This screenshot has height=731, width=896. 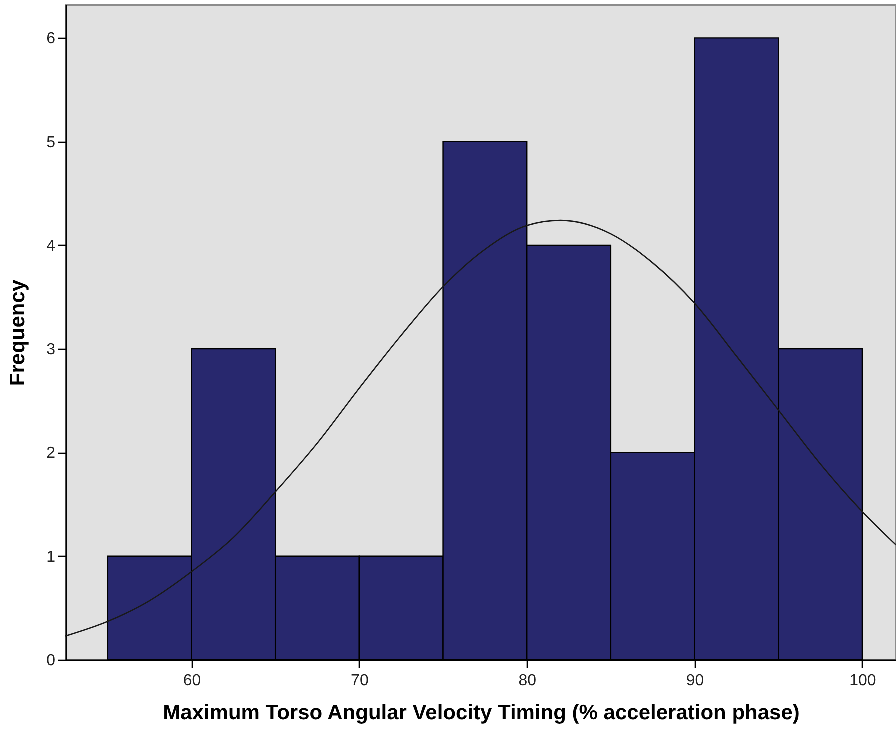 I want to click on y-axis-title: Frequency, so click(x=18, y=333).